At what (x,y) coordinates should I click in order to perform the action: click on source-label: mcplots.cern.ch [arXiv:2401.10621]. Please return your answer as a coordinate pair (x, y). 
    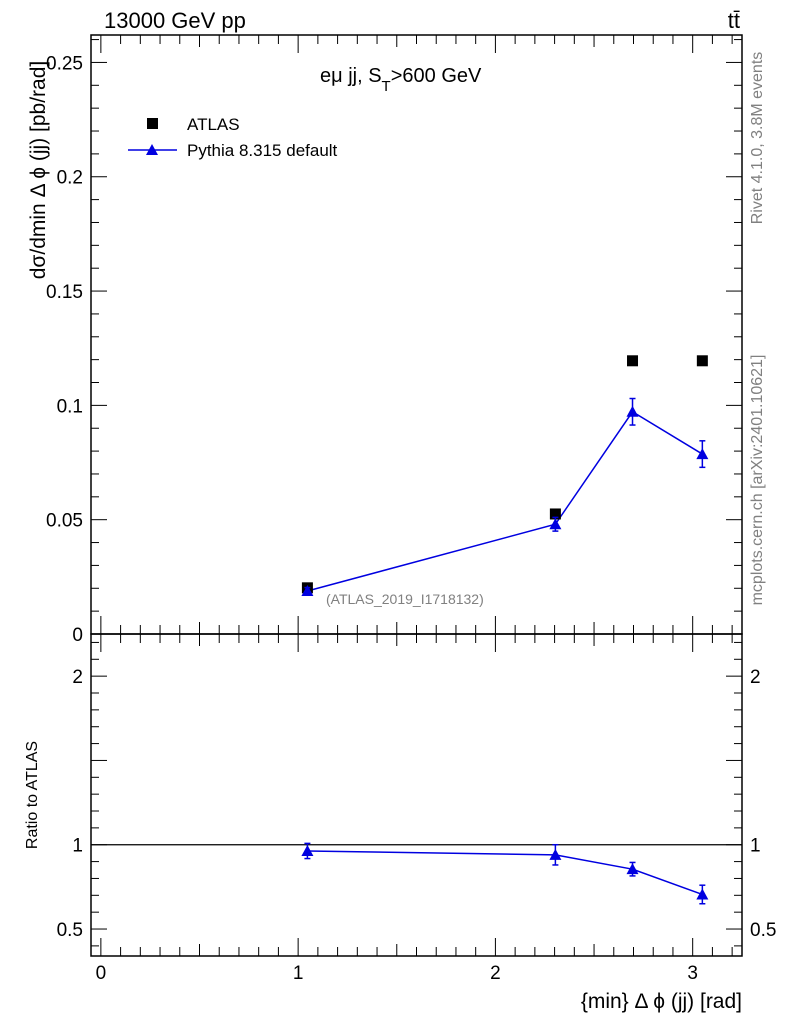
    Looking at the image, I should click on (757, 480).